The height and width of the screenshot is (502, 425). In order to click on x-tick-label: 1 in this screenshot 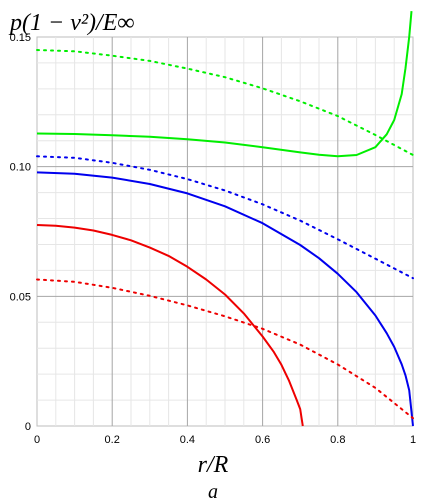, I will do `click(413, 440)`.